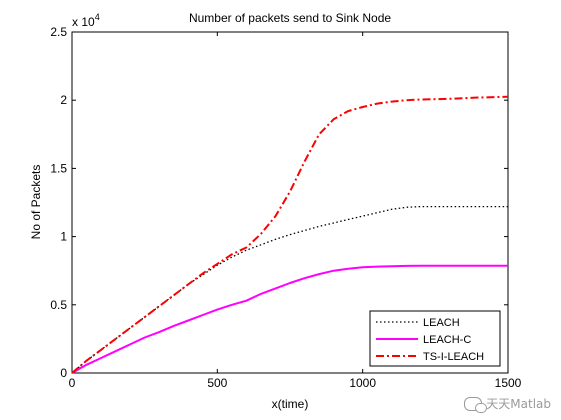 Image resolution: width=561 pixels, height=420 pixels. Describe the element at coordinates (58, 168) in the screenshot. I see `y-tick-label: 1.5` at that location.